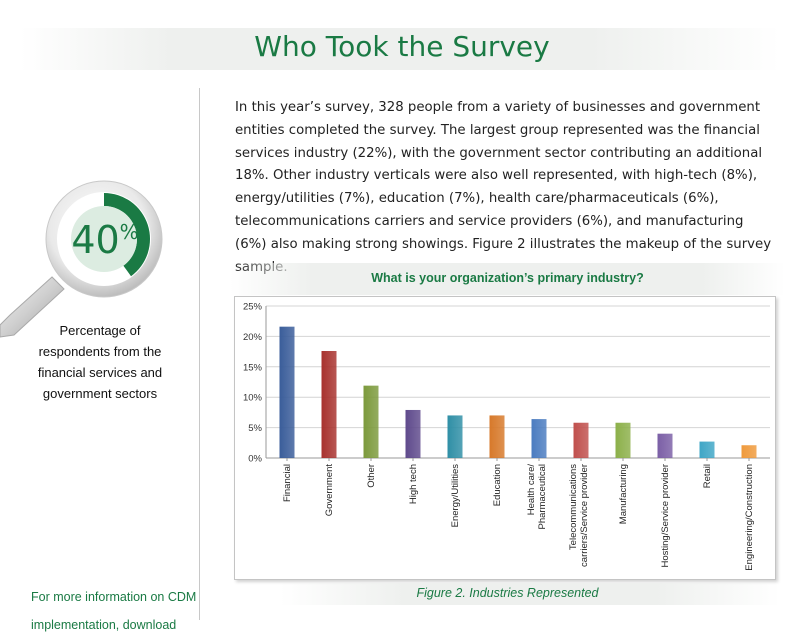 The image size is (804, 639). I want to click on stat-unit: %, so click(129, 232).